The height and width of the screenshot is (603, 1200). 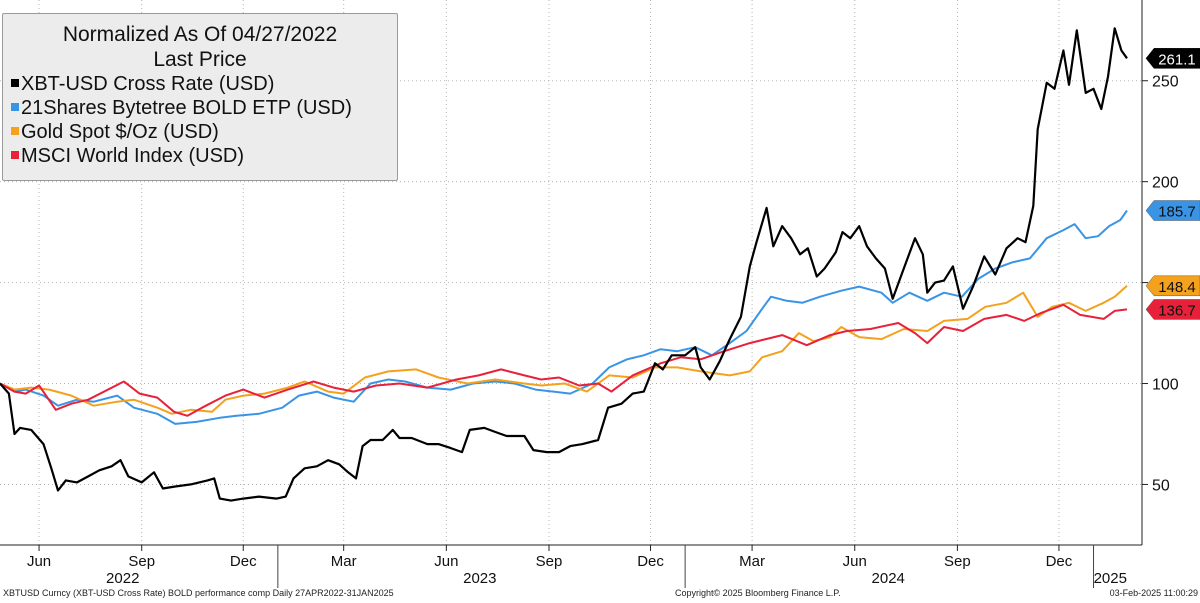 I want to click on x-tick-label-9: Sep, so click(x=957, y=561).